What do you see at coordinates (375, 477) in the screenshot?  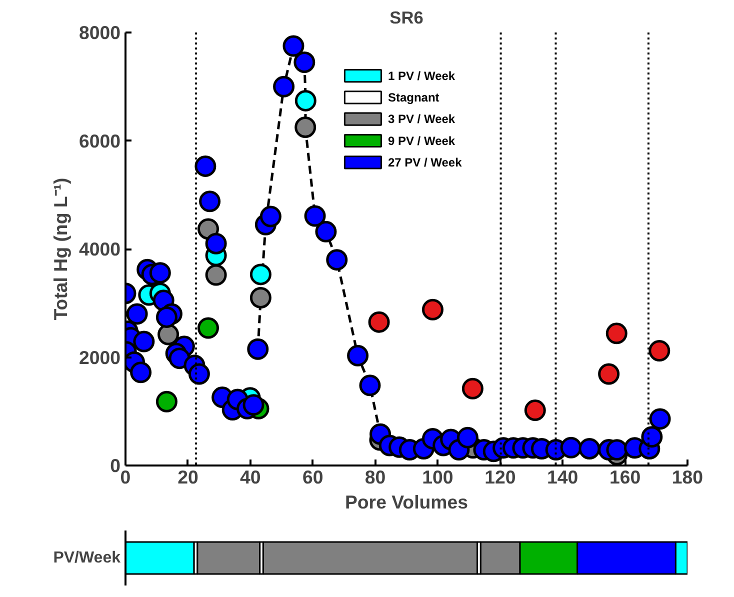 I see `x-tick-label: 80` at bounding box center [375, 477].